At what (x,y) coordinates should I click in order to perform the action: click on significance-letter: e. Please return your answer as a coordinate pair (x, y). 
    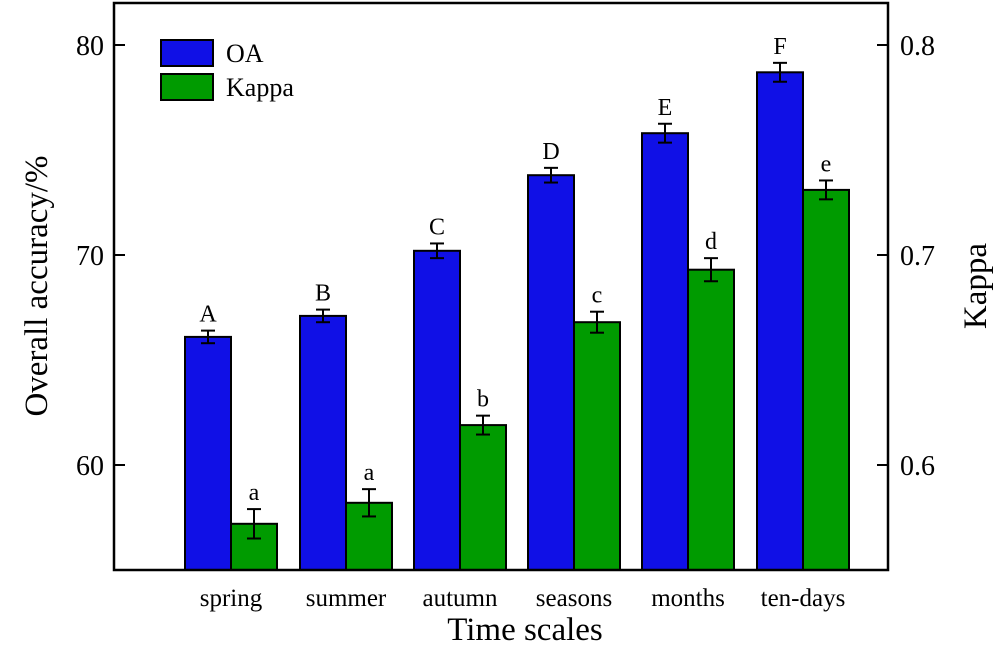
    Looking at the image, I should click on (826, 164).